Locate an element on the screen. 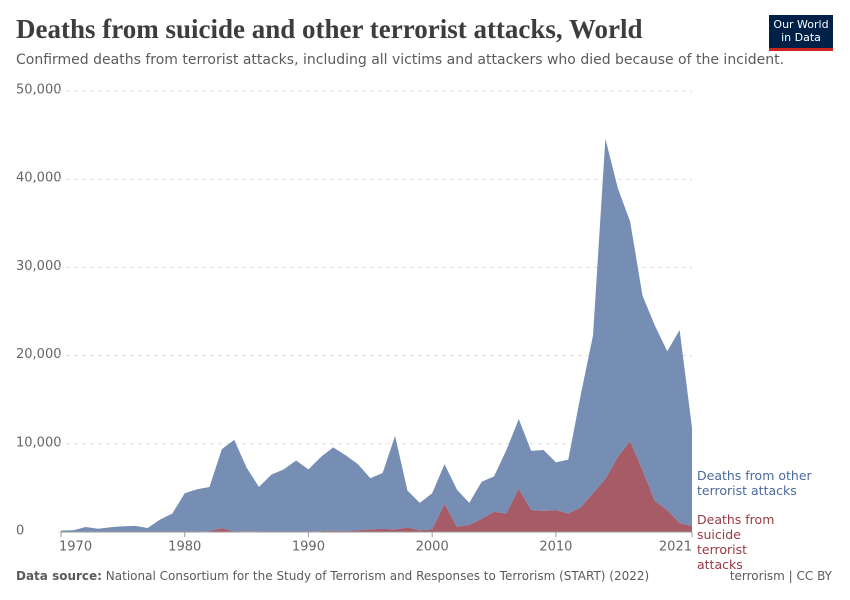  x-tick-label: 1980 is located at coordinates (184, 547).